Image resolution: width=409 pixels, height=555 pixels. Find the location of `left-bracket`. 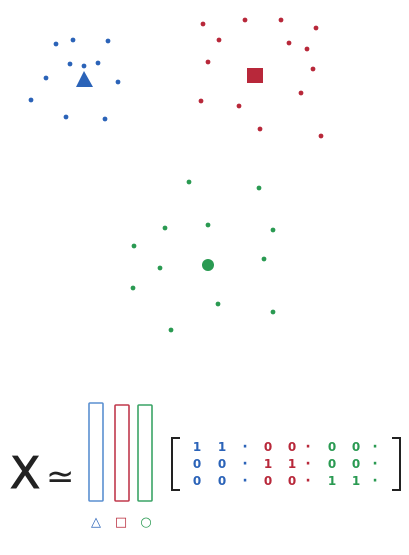

left-bracket is located at coordinates (175, 464).